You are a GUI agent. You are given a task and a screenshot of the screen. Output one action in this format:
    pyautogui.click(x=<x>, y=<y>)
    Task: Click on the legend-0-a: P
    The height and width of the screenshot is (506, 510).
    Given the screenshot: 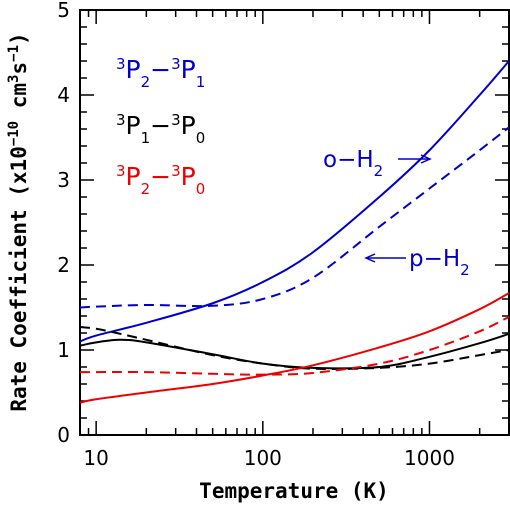 What is the action you would take?
    pyautogui.click(x=133, y=69)
    